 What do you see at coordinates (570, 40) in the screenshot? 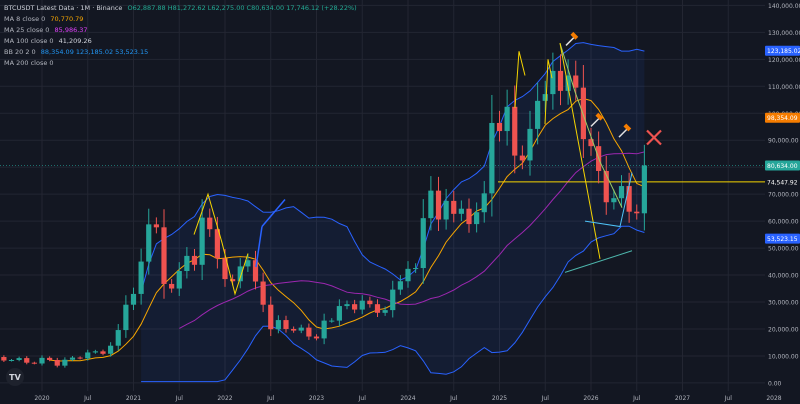
I see `hammer-handle` at bounding box center [570, 40].